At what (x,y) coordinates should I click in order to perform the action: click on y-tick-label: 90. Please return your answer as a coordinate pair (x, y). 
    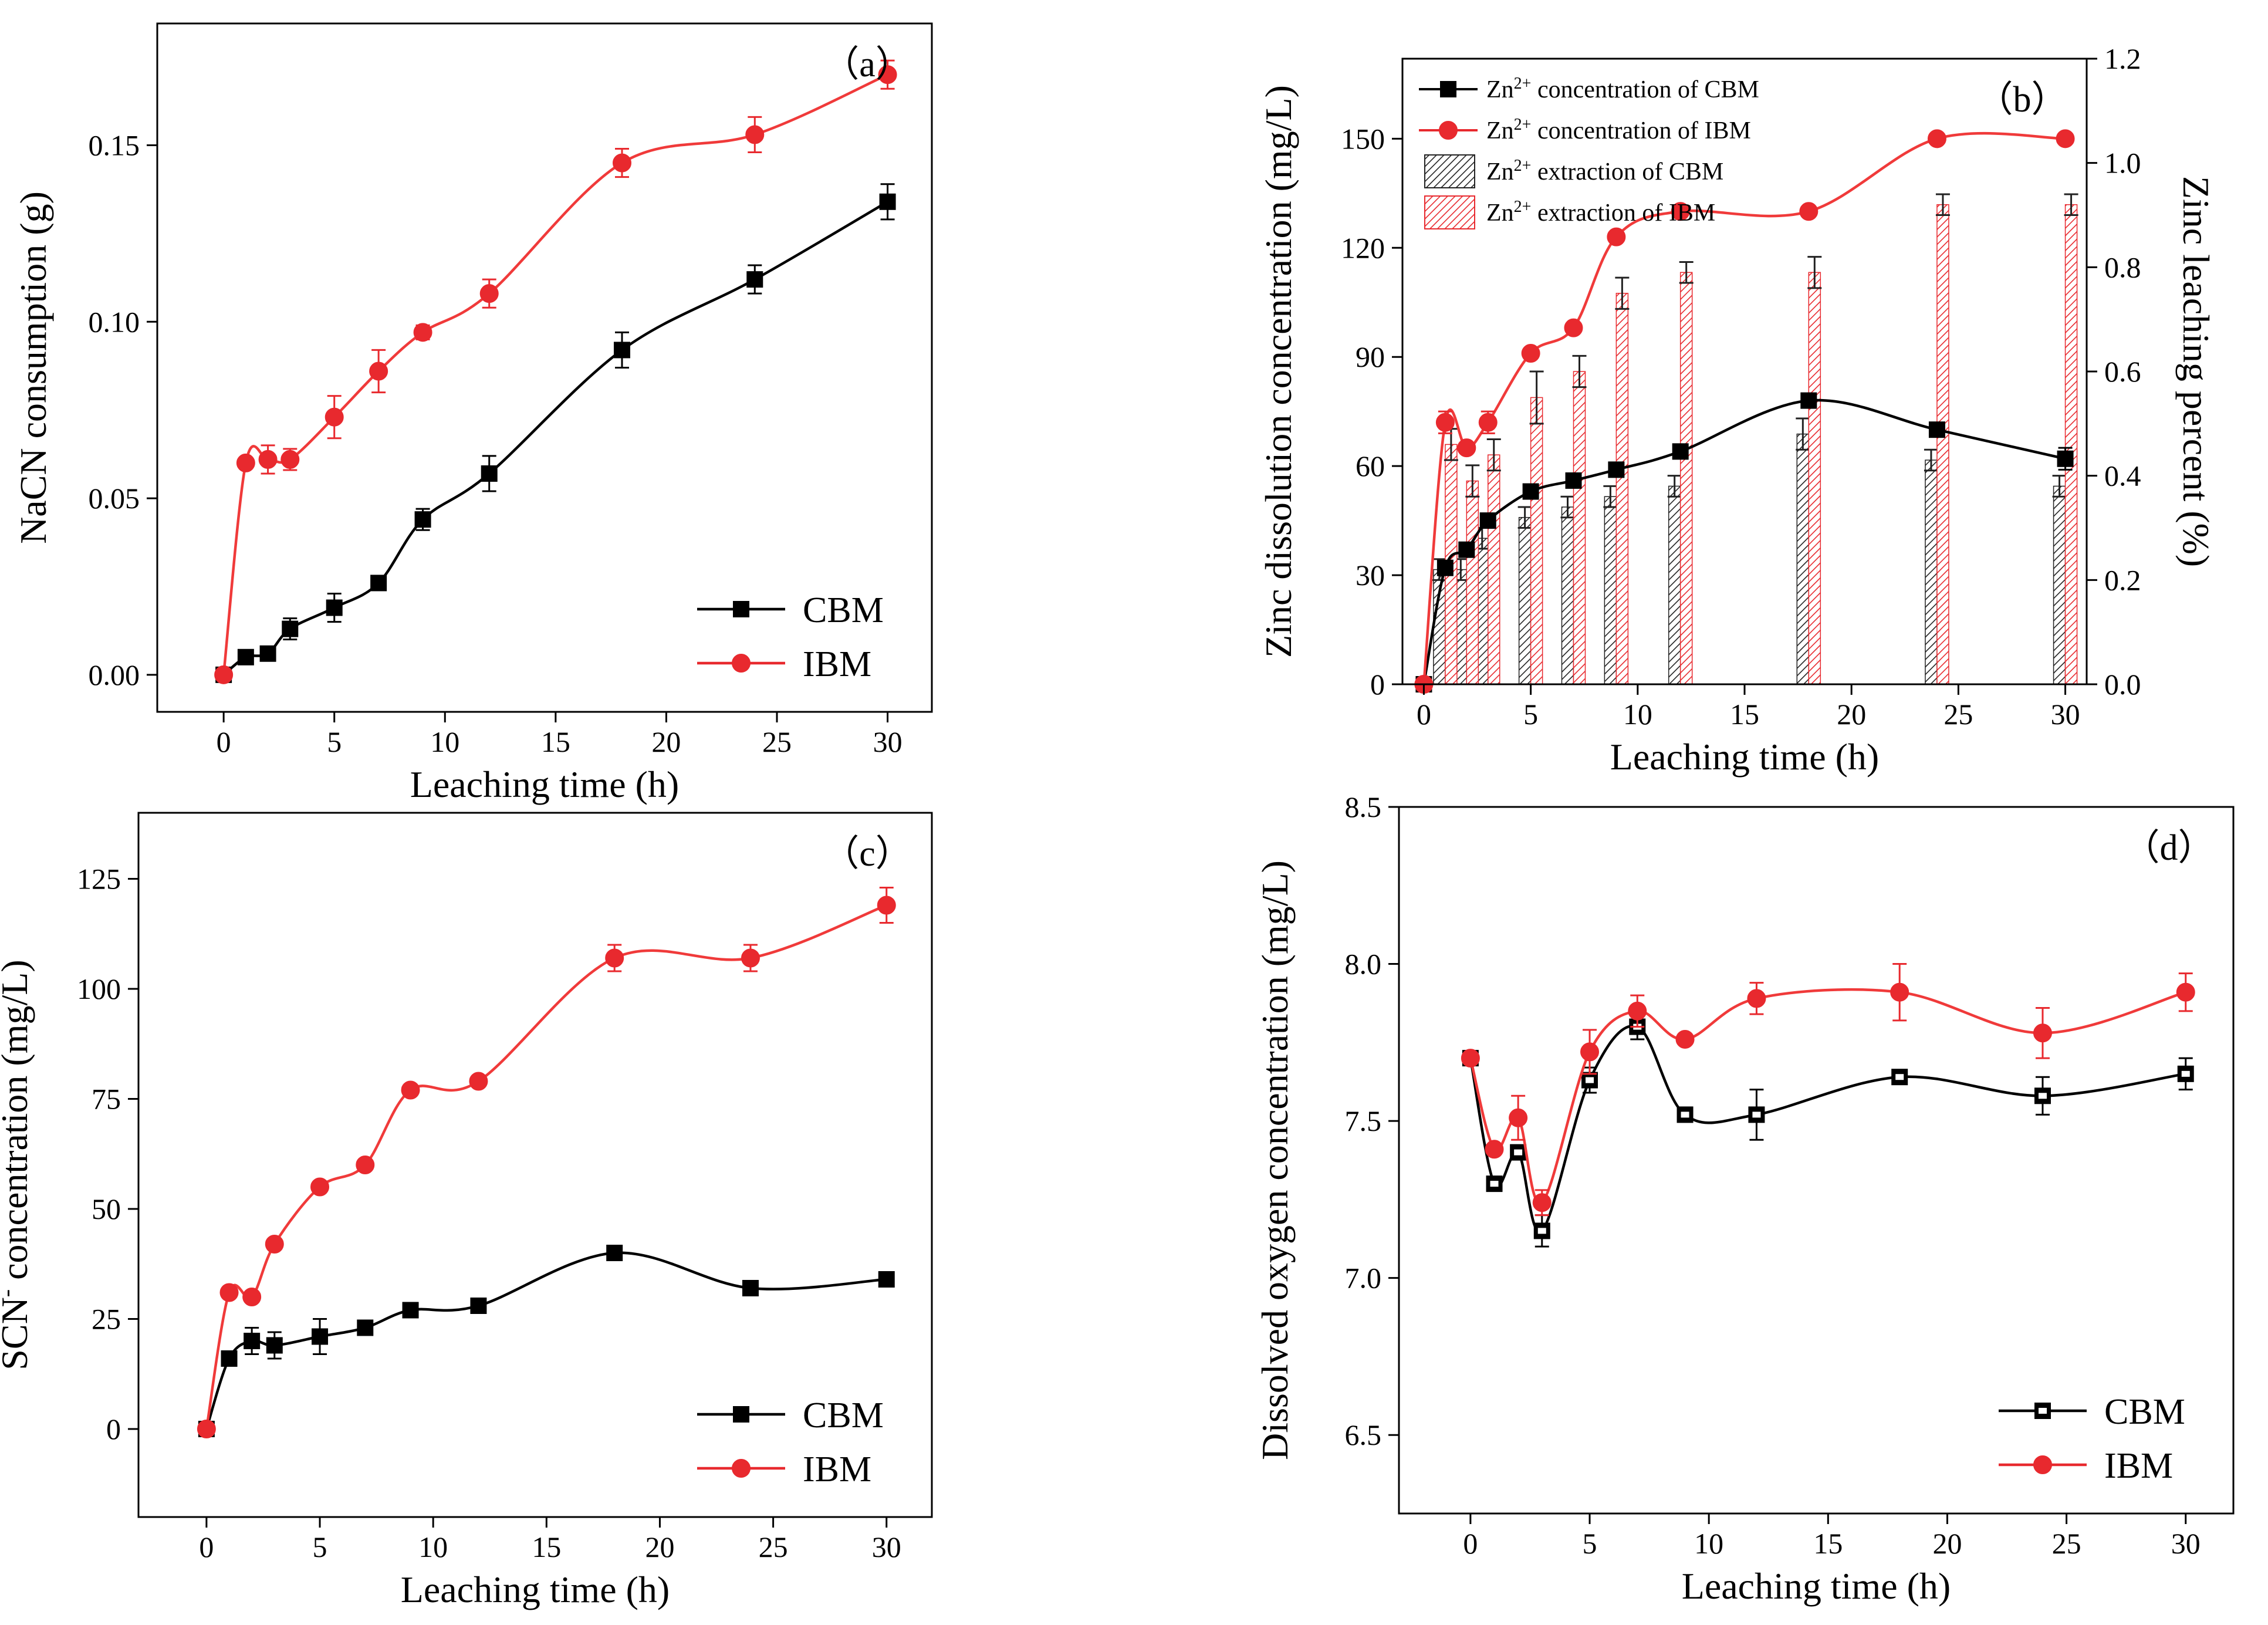
    Looking at the image, I should click on (1370, 356).